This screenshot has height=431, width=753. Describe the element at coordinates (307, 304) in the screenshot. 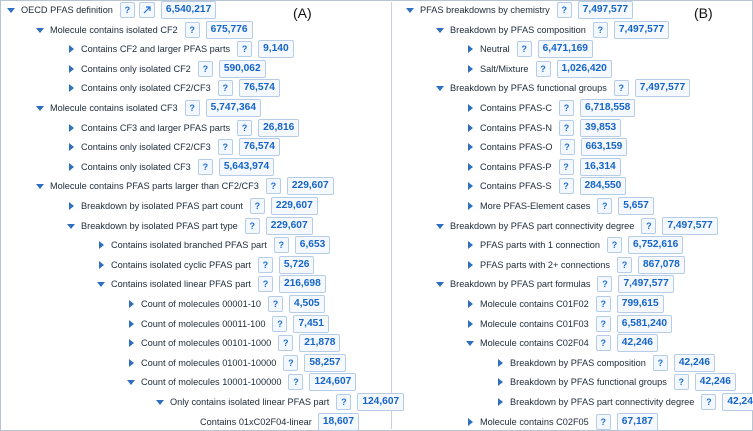

I see `count-link: 4,505` at that location.